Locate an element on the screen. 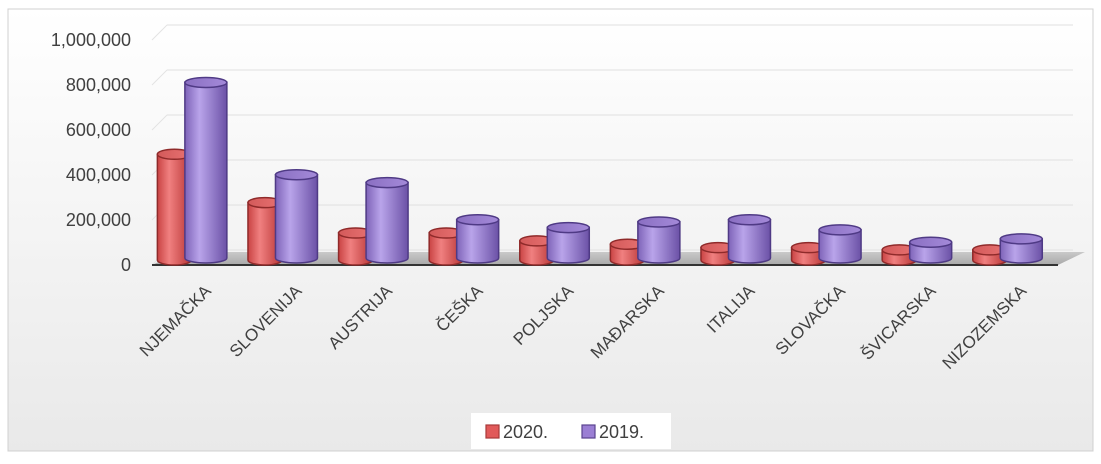 The height and width of the screenshot is (464, 1101). legend-item: 2020. is located at coordinates (516, 432).